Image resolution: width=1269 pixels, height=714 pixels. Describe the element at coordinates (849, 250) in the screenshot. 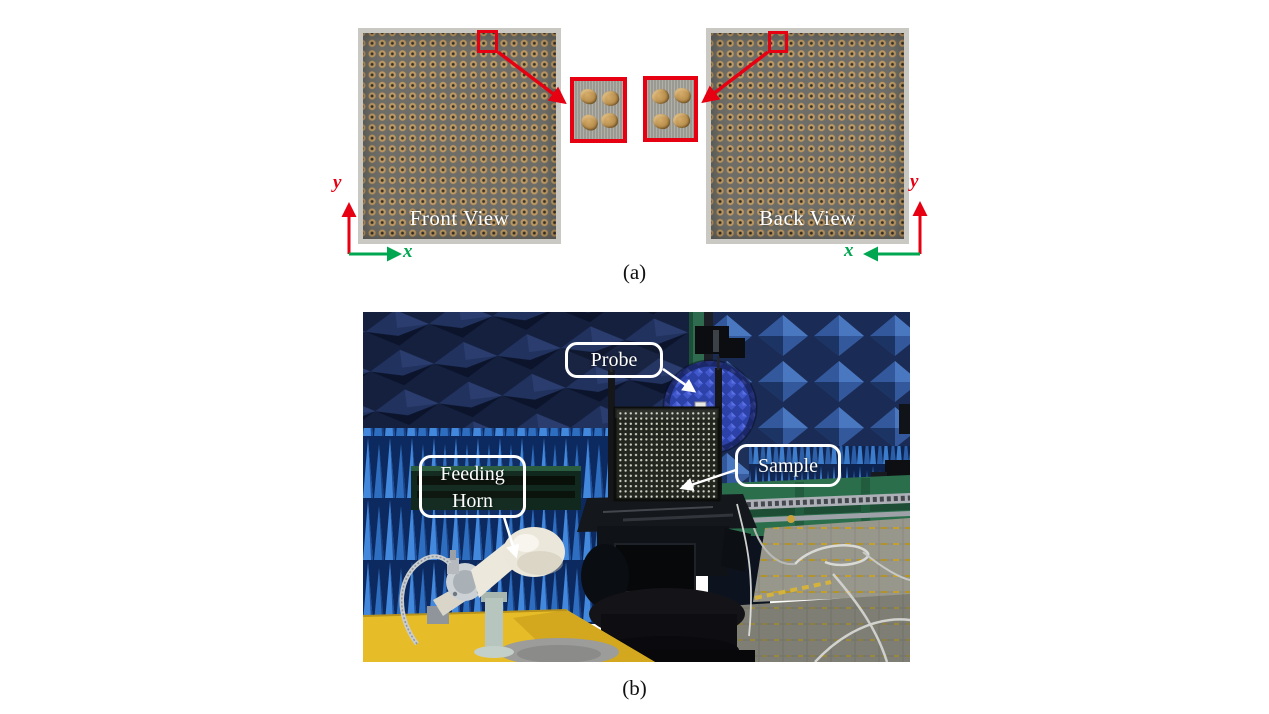

I see `back-axis-x-label: x` at that location.